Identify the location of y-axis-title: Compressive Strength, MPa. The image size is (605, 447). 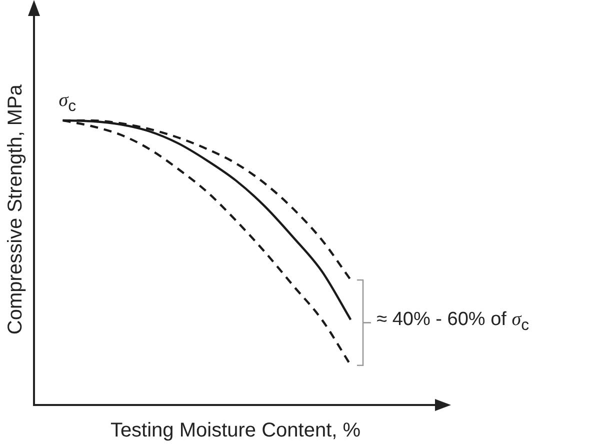
(15, 209).